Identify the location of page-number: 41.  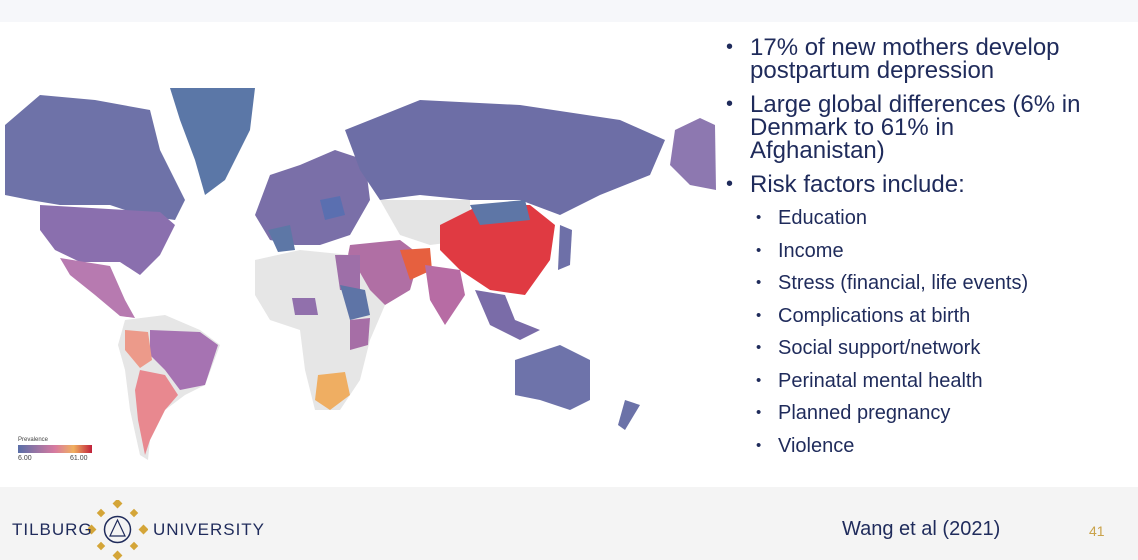
(1097, 531).